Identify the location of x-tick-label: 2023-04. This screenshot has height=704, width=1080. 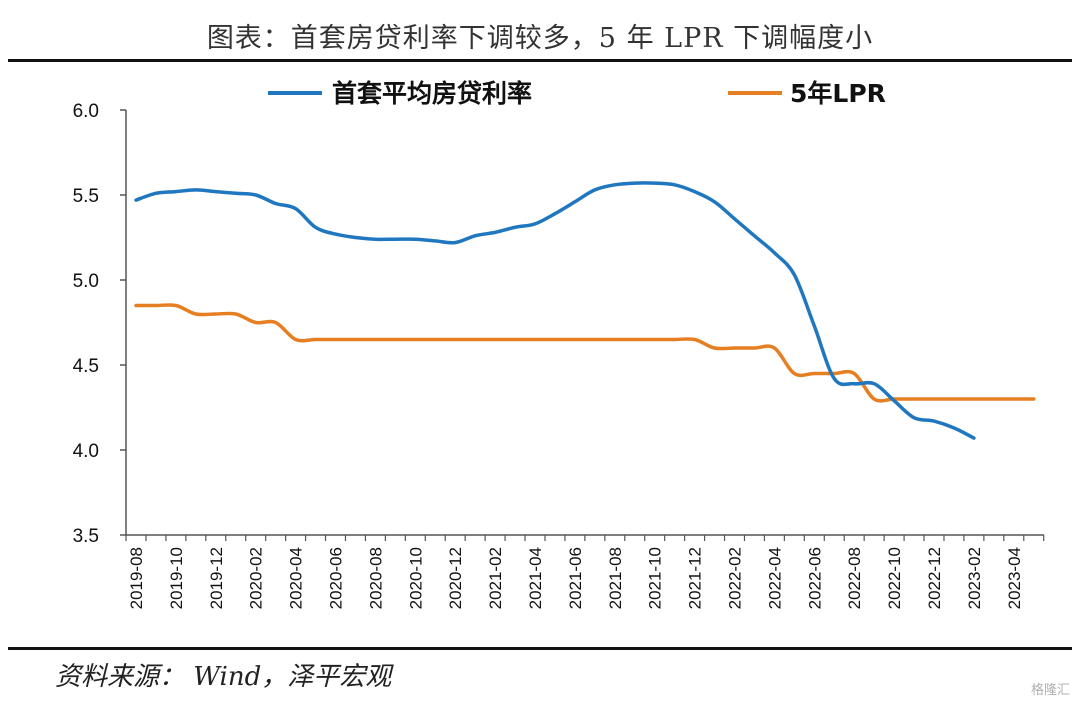
(1014, 578).